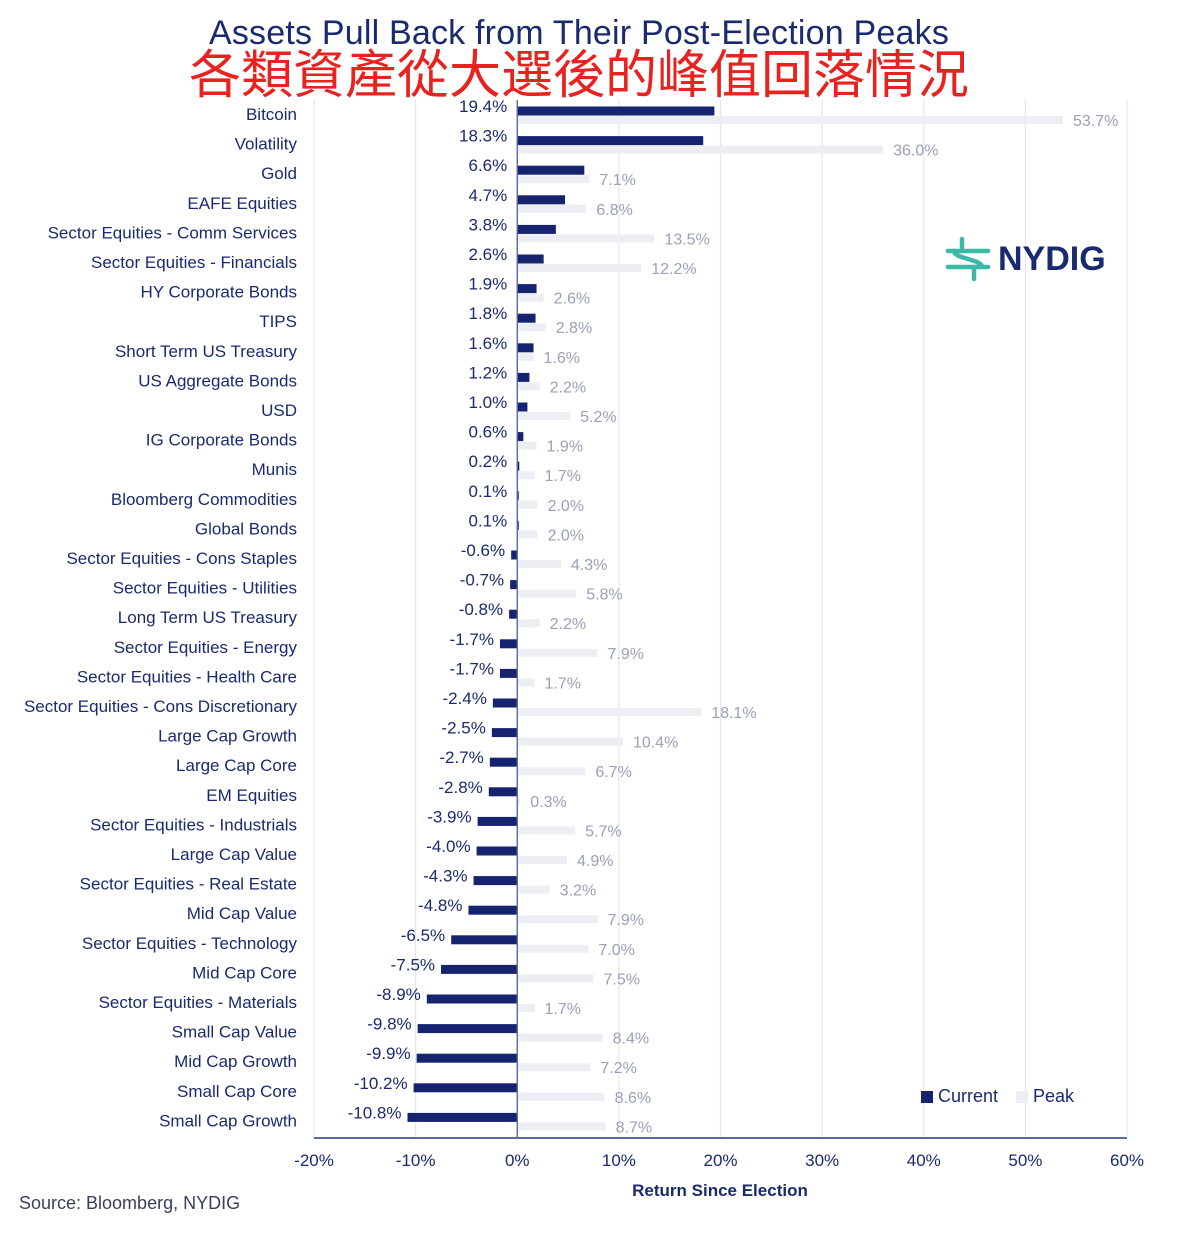 This screenshot has height=1234, width=1191. What do you see at coordinates (613, 772) in the screenshot?
I see `peak-value-label: 6.7%` at bounding box center [613, 772].